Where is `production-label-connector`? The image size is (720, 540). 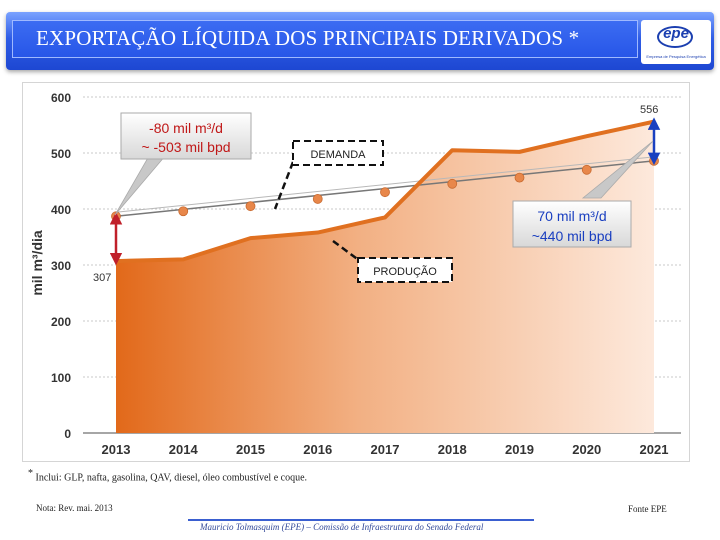 production-label-connector is located at coordinates (346, 251).